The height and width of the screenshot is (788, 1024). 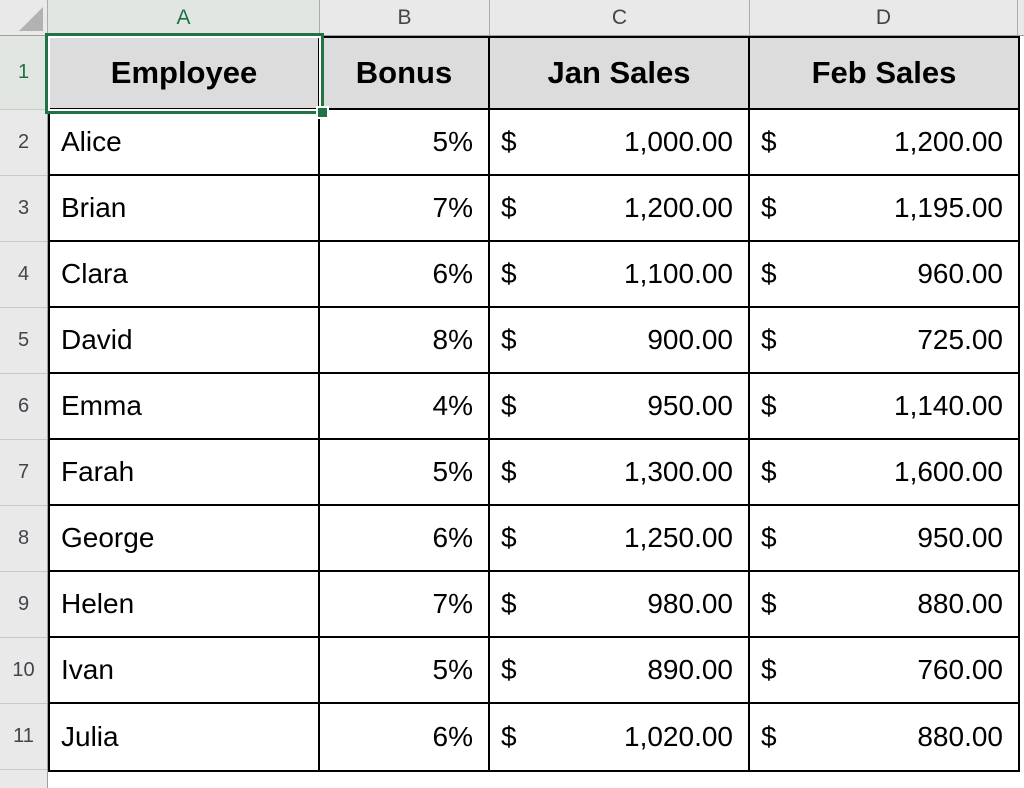 What do you see at coordinates (884, 737) in the screenshot?
I see `cell-D11: $880.00` at bounding box center [884, 737].